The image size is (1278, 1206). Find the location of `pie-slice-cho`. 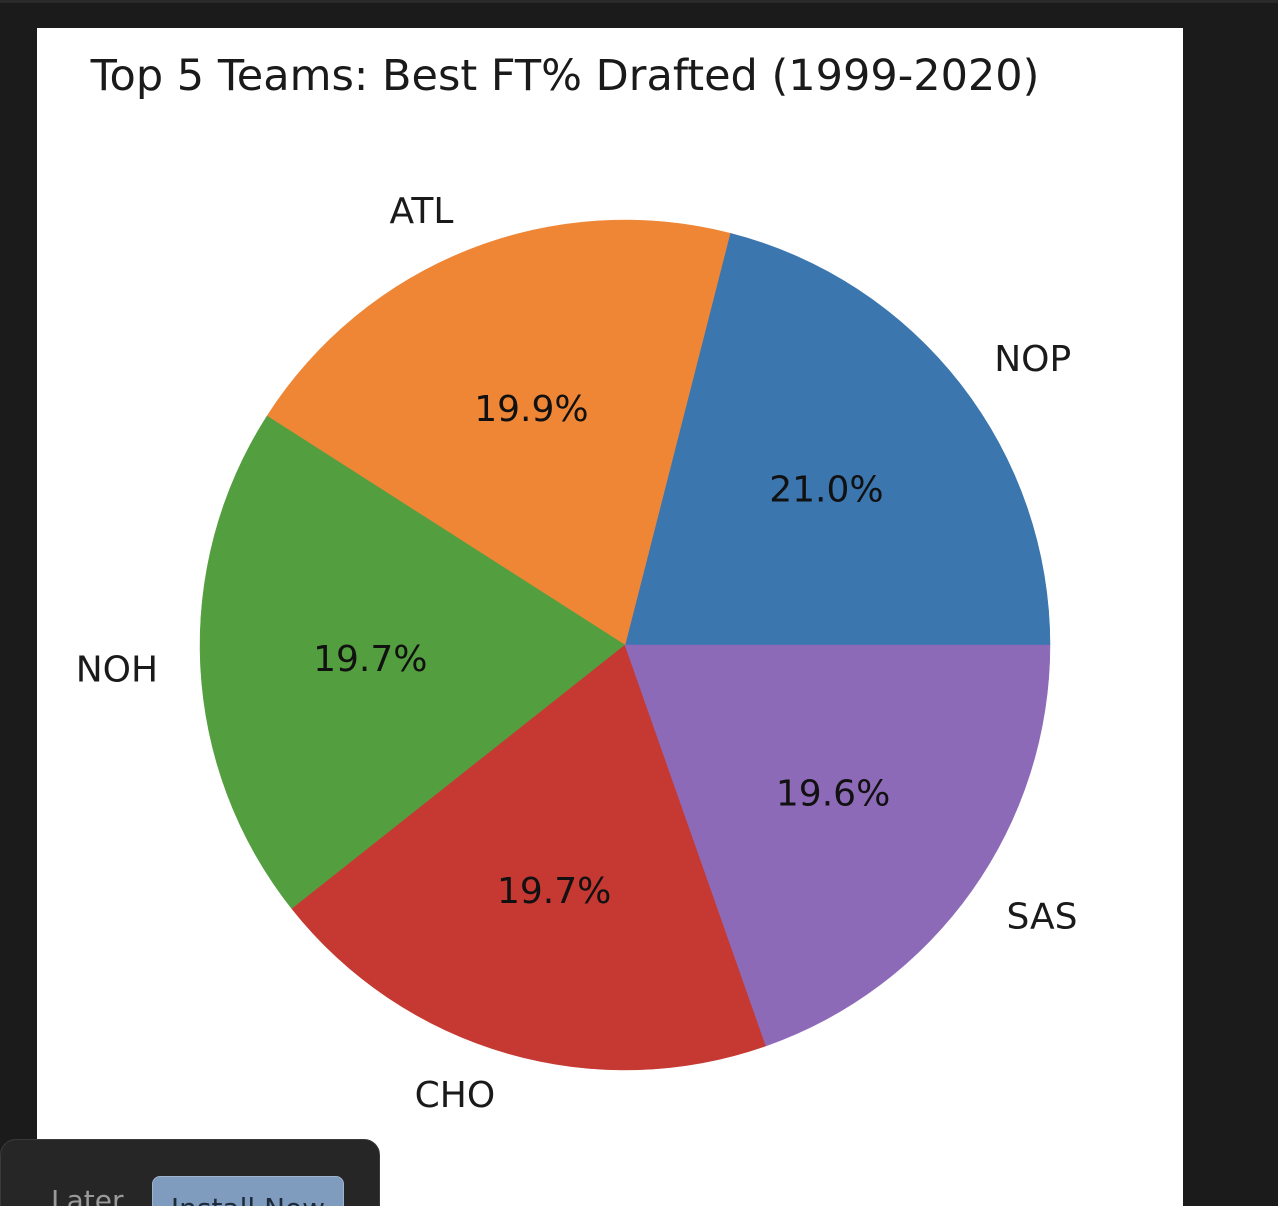

pie-slice-cho is located at coordinates (529, 857).